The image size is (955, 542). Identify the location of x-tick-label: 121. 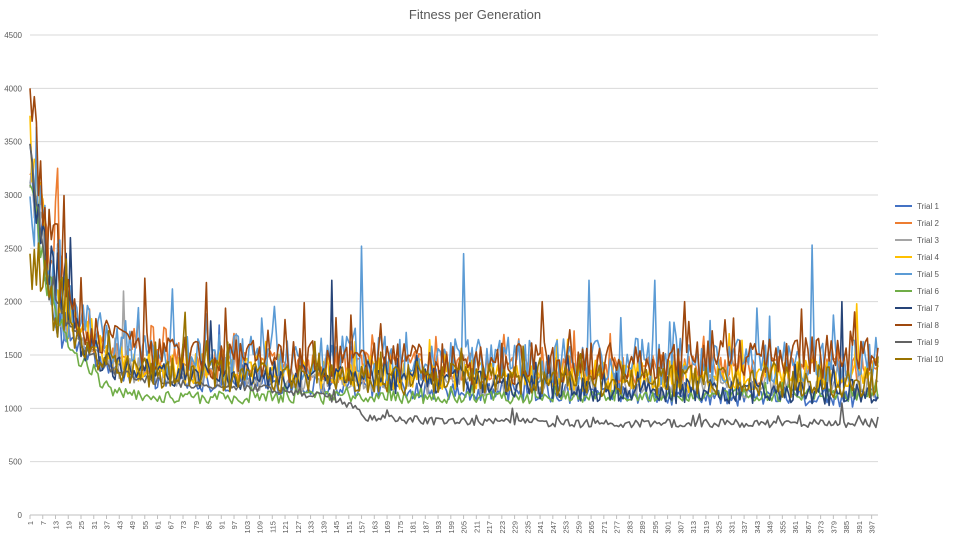
(285, 527).